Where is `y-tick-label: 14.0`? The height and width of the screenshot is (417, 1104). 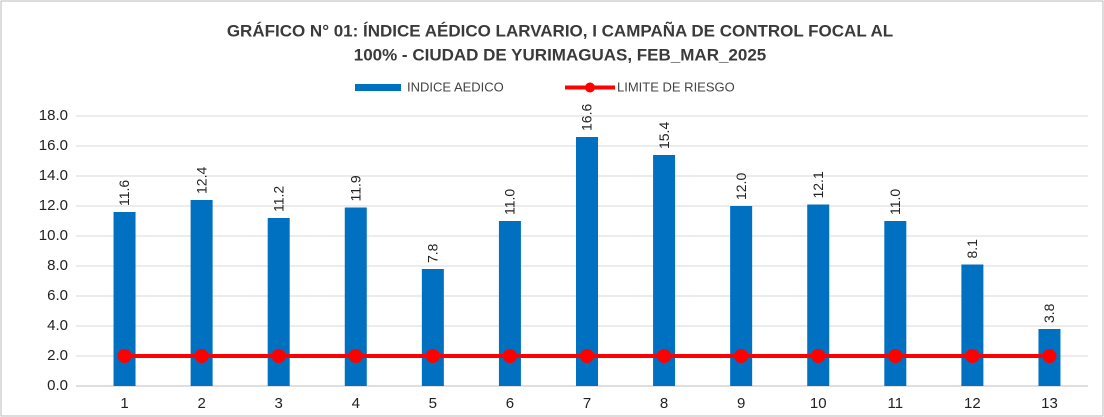
y-tick-label: 14.0 is located at coordinates (53, 175).